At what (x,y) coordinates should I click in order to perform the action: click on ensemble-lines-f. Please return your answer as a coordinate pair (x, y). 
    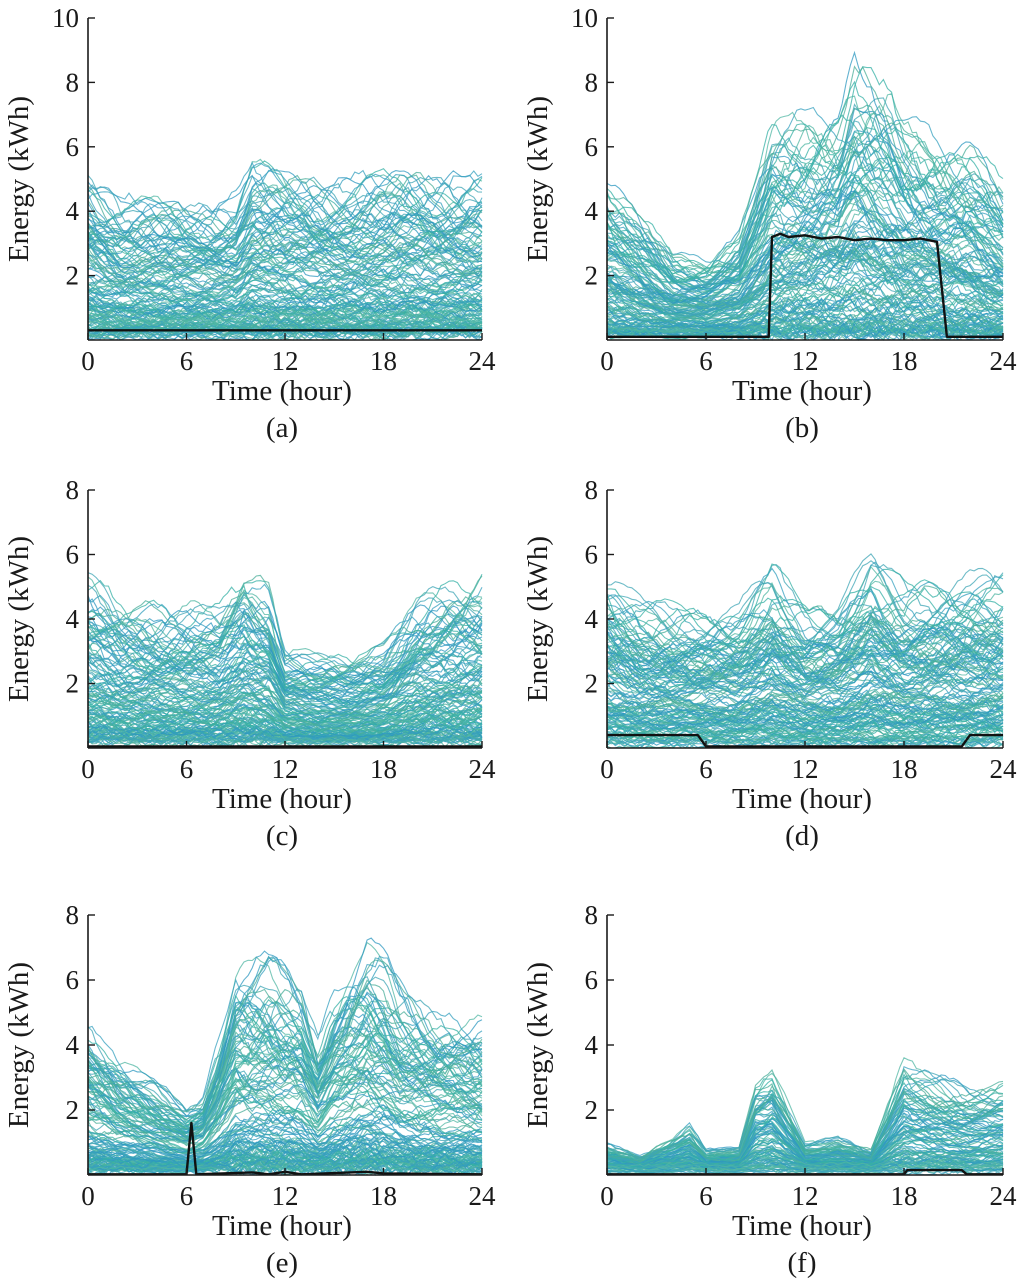
    Looking at the image, I should click on (805, 1116).